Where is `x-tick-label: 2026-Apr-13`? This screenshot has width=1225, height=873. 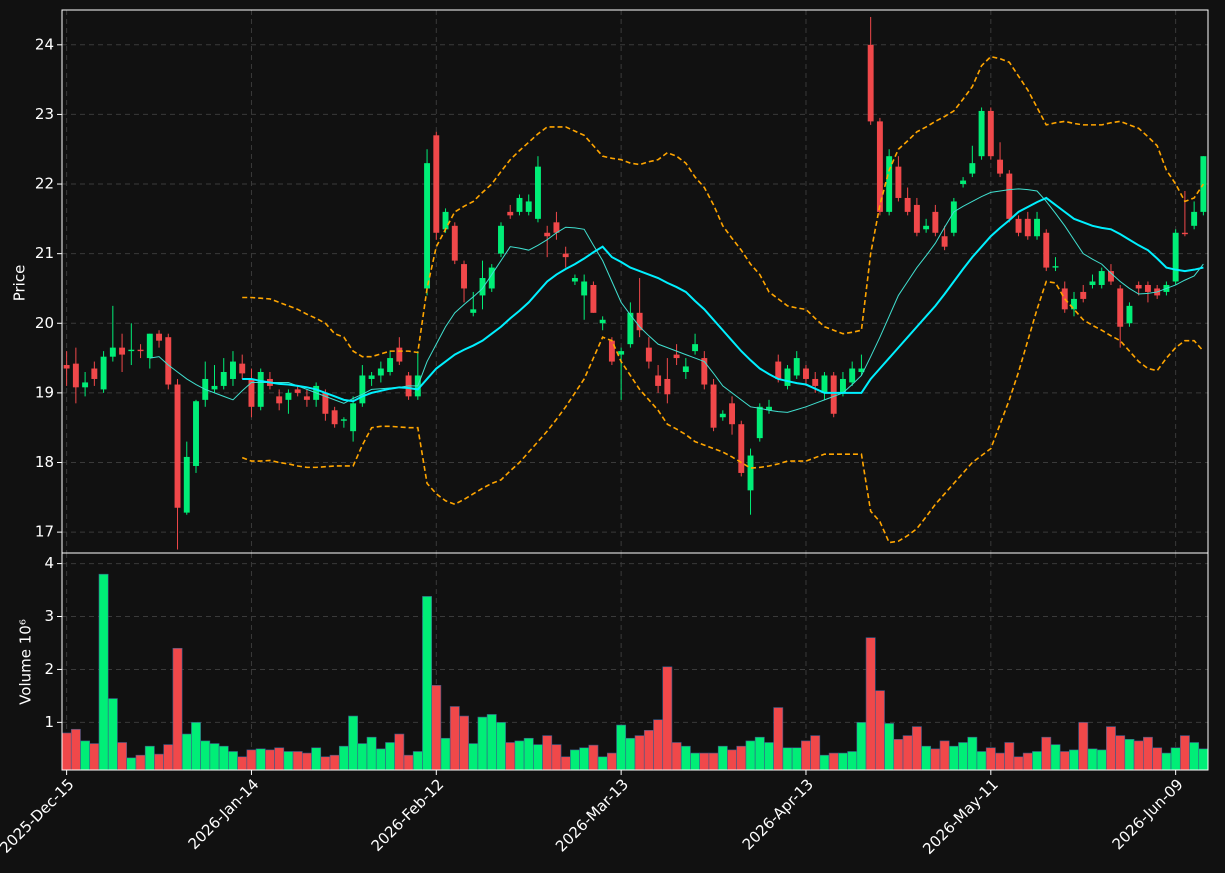 x-tick-label: 2026-Apr-13 is located at coordinates (778, 814).